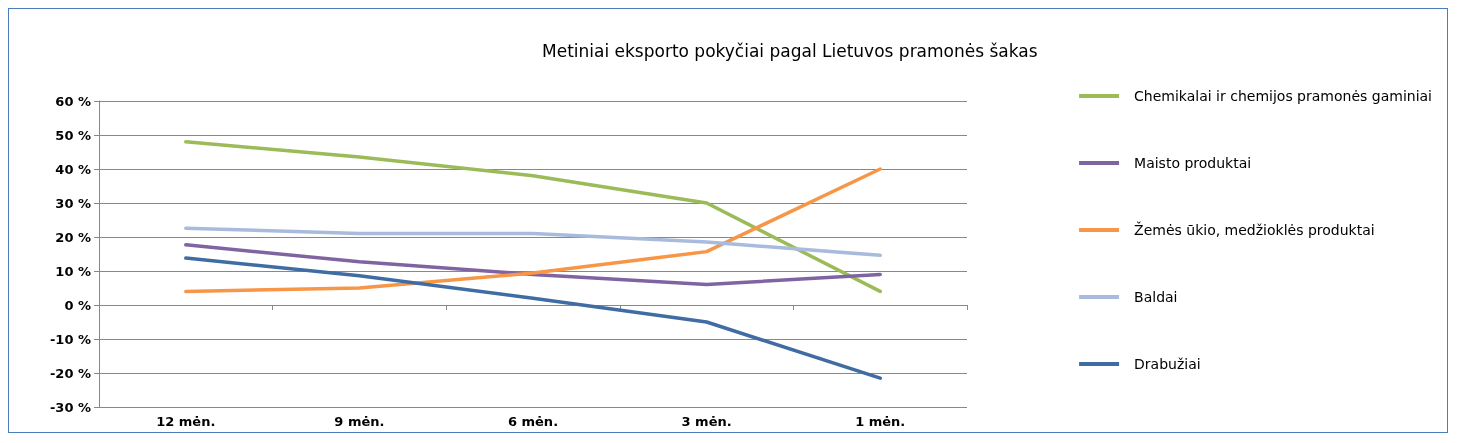 The width and height of the screenshot is (1457, 443). I want to click on y-tick-label: 0 %, so click(77, 305).